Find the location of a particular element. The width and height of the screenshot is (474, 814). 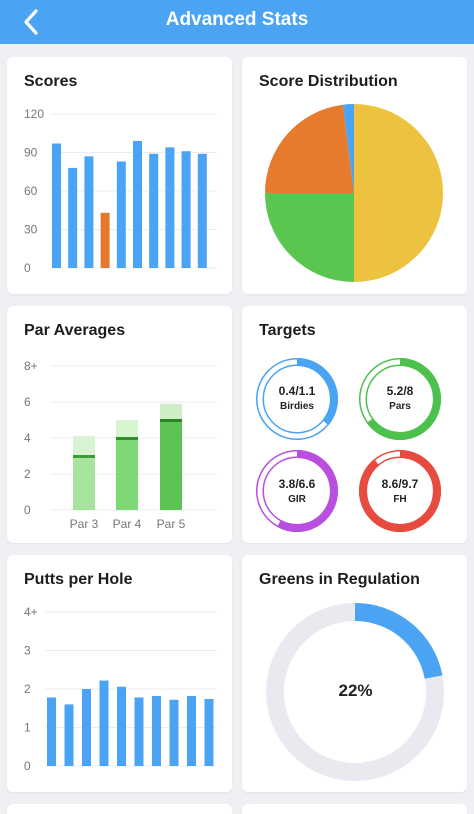

target-gir-value: 3.8/6.6 is located at coordinates (297, 484).